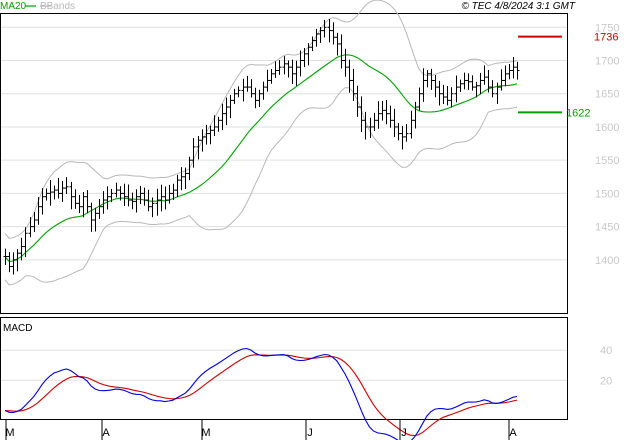 This screenshot has width=627, height=440. Describe the element at coordinates (284, 365) in the screenshot. I see `macd-grid` at that location.